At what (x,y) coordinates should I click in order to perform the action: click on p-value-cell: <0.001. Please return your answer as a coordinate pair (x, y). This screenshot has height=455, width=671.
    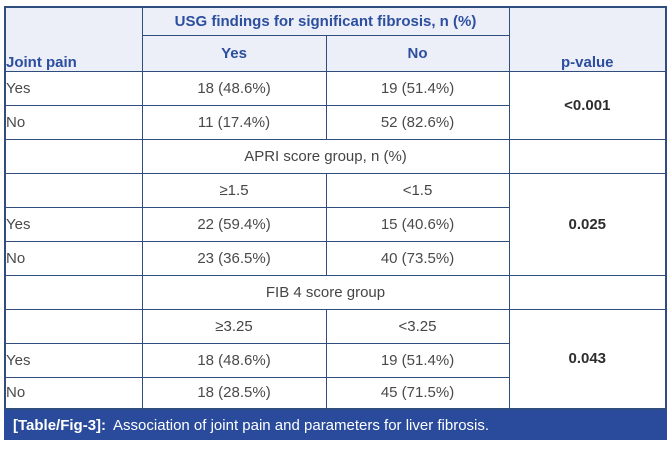
    Looking at the image, I should click on (587, 105).